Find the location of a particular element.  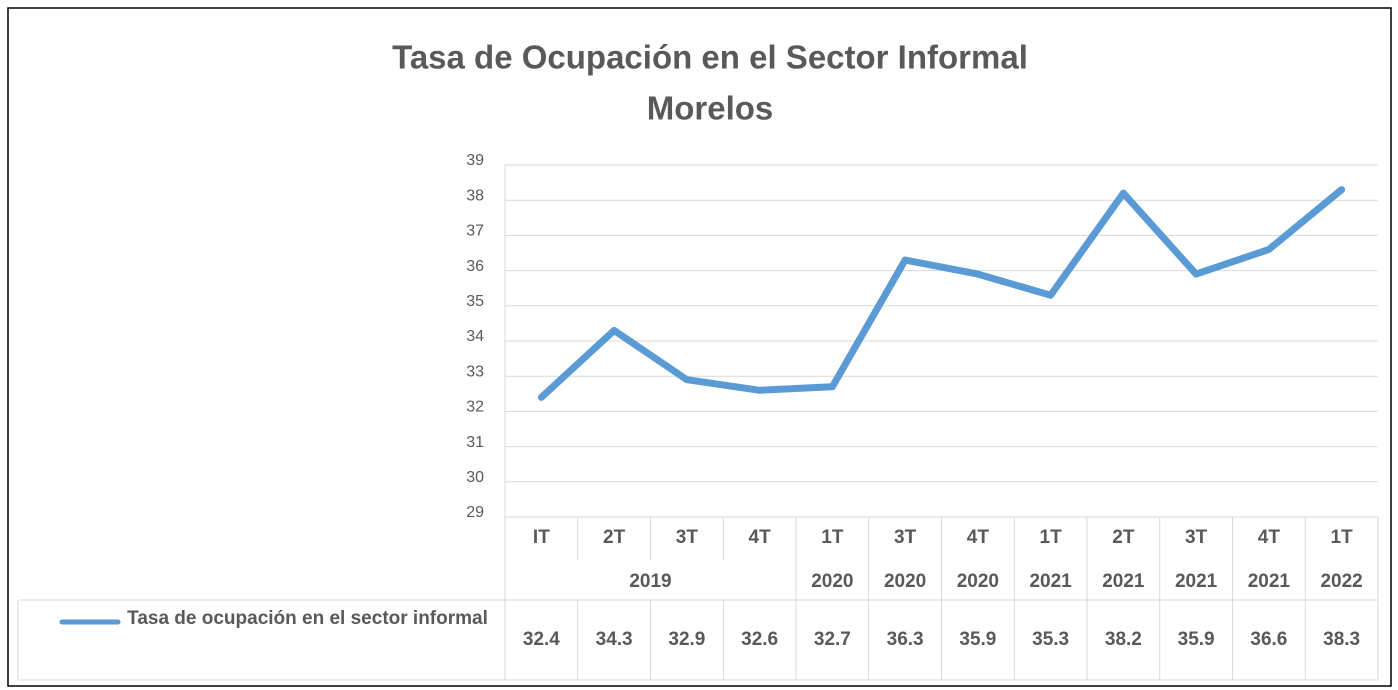

legend-label: Tasa de ocupación en el sector informal is located at coordinates (307, 618).